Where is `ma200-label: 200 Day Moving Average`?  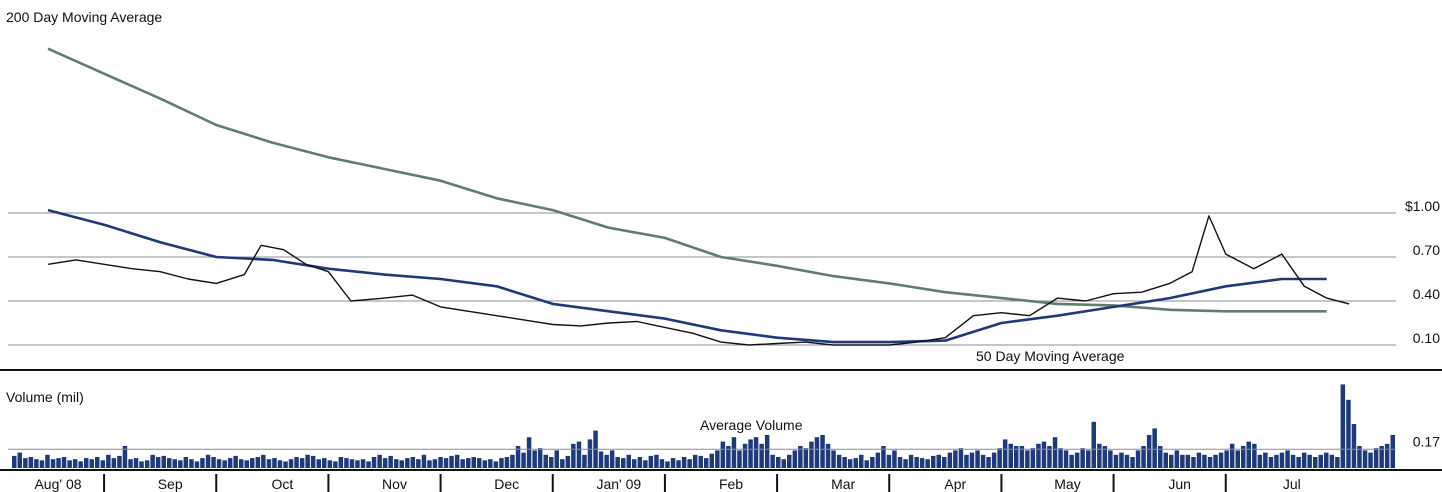 ma200-label: 200 Day Moving Average is located at coordinates (84, 17).